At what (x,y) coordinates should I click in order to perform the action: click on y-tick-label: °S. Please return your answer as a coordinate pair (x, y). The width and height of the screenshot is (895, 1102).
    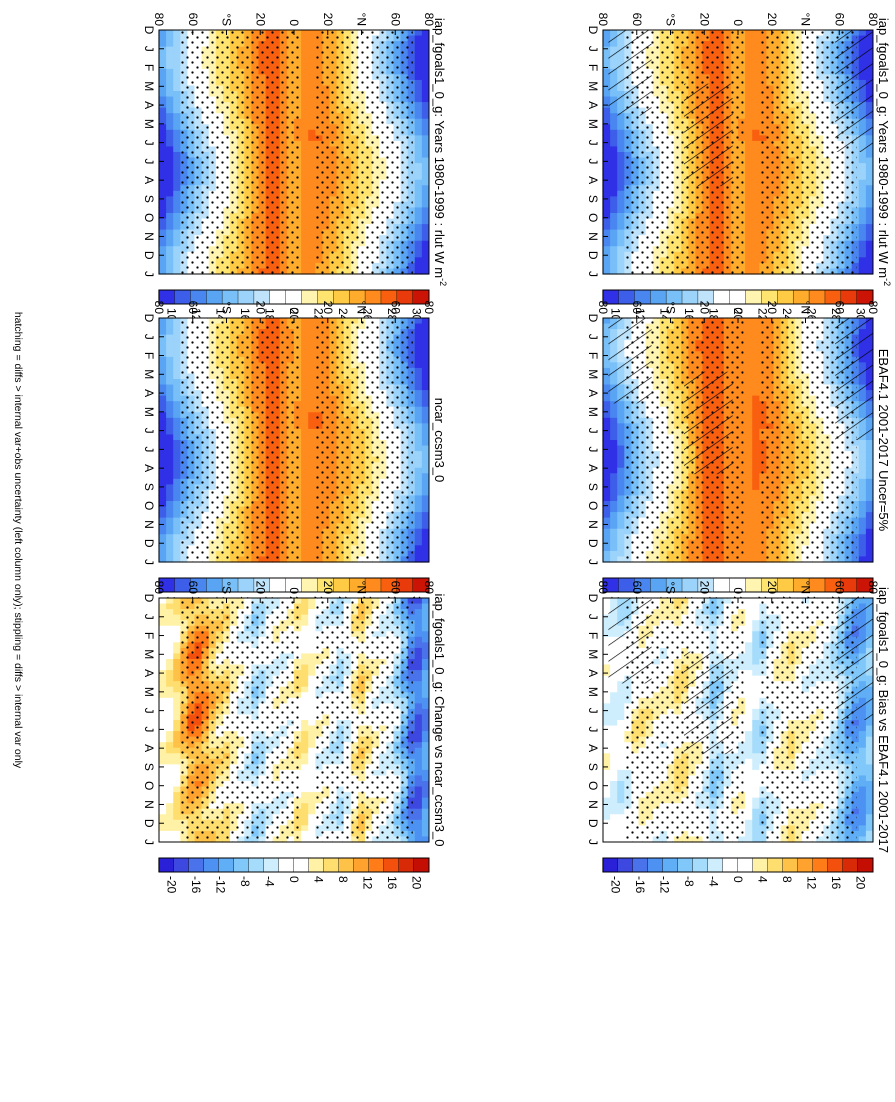
    Looking at the image, I should click on (227, 19).